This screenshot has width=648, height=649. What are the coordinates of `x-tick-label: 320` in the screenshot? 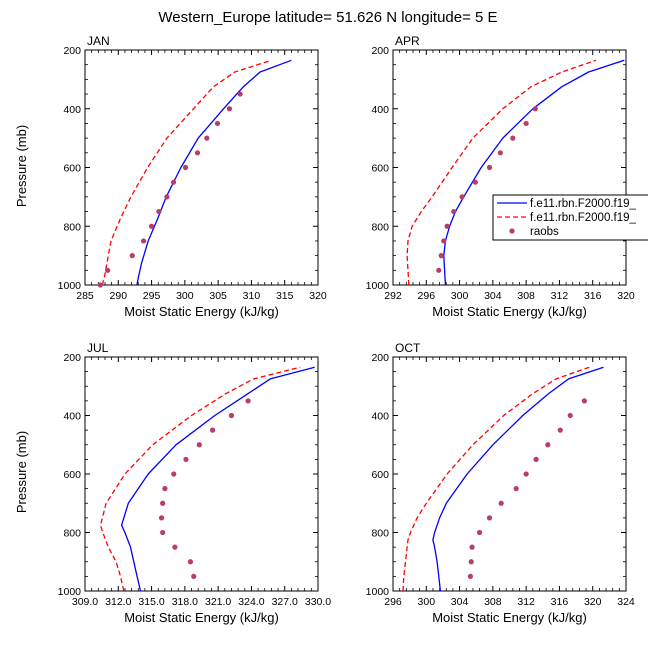 It's located at (626, 296).